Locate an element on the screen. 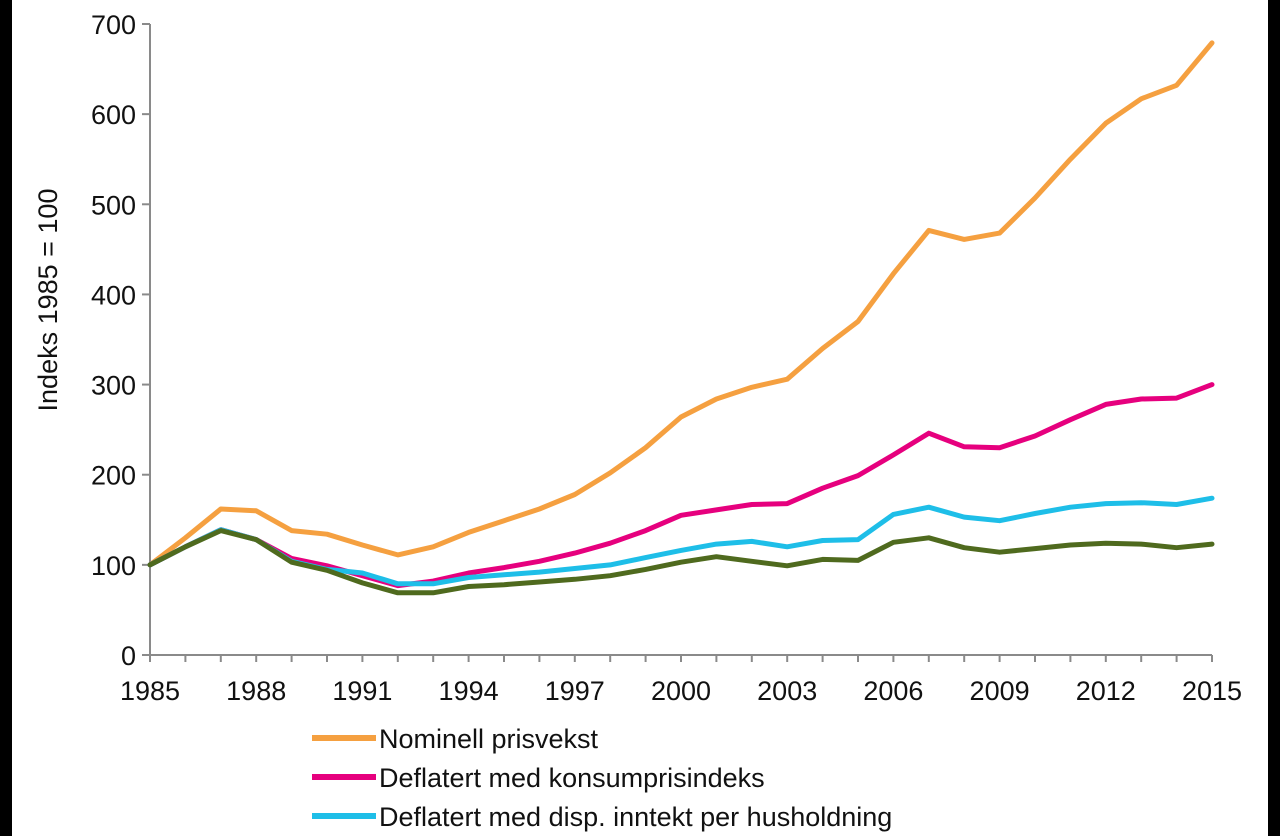  y-tick-label: 200 is located at coordinates (113, 476).